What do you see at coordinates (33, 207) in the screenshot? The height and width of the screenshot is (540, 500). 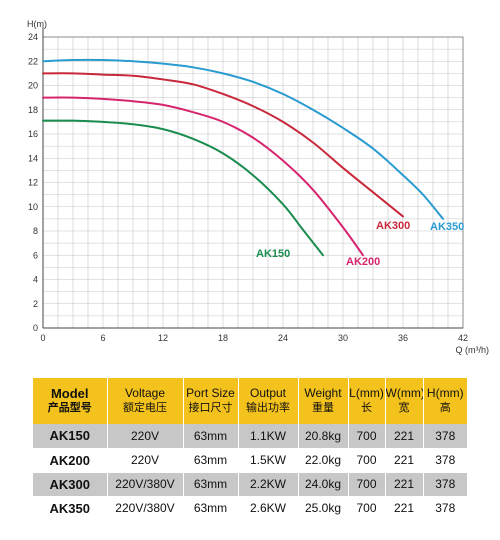 I see `y-tick-label: 10` at bounding box center [33, 207].